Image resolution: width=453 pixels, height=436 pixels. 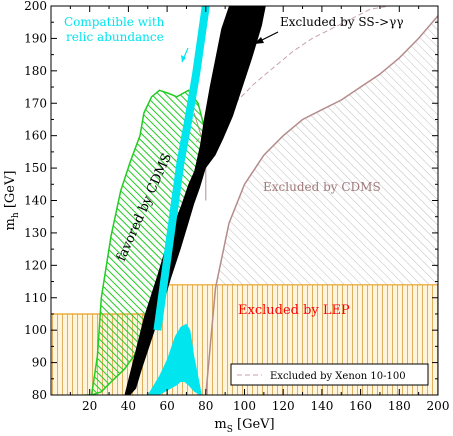 I want to click on y-tick-label: 200, so click(x=35, y=6).